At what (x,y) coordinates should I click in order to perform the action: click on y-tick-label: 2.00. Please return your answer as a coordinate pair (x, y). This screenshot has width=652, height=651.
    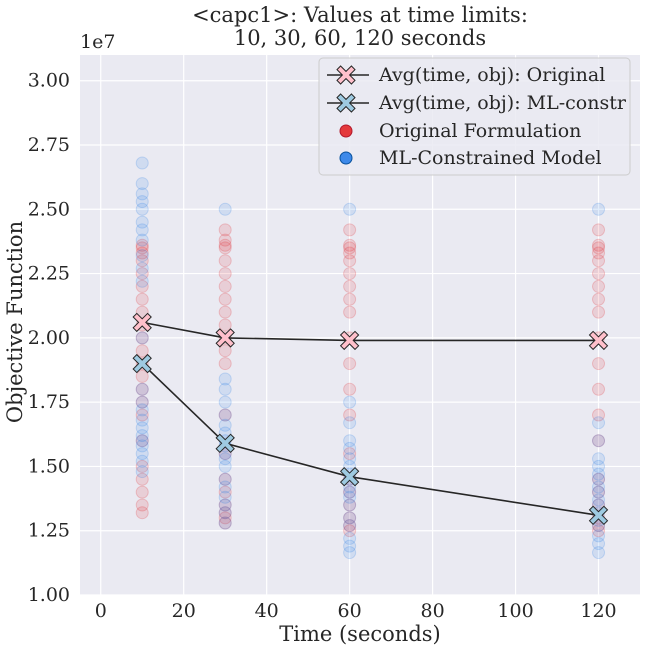
    Looking at the image, I should click on (49, 338).